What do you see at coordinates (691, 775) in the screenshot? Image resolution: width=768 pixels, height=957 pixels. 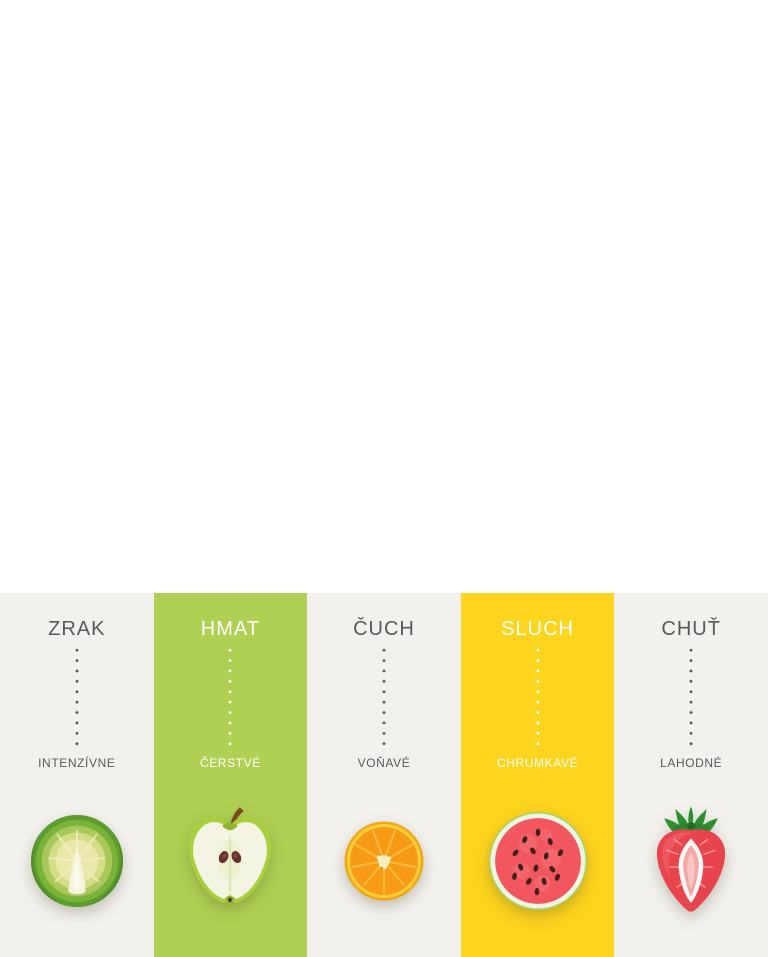 I see `sense-column-chut: CHUŤ LAHODNÉ` at bounding box center [691, 775].